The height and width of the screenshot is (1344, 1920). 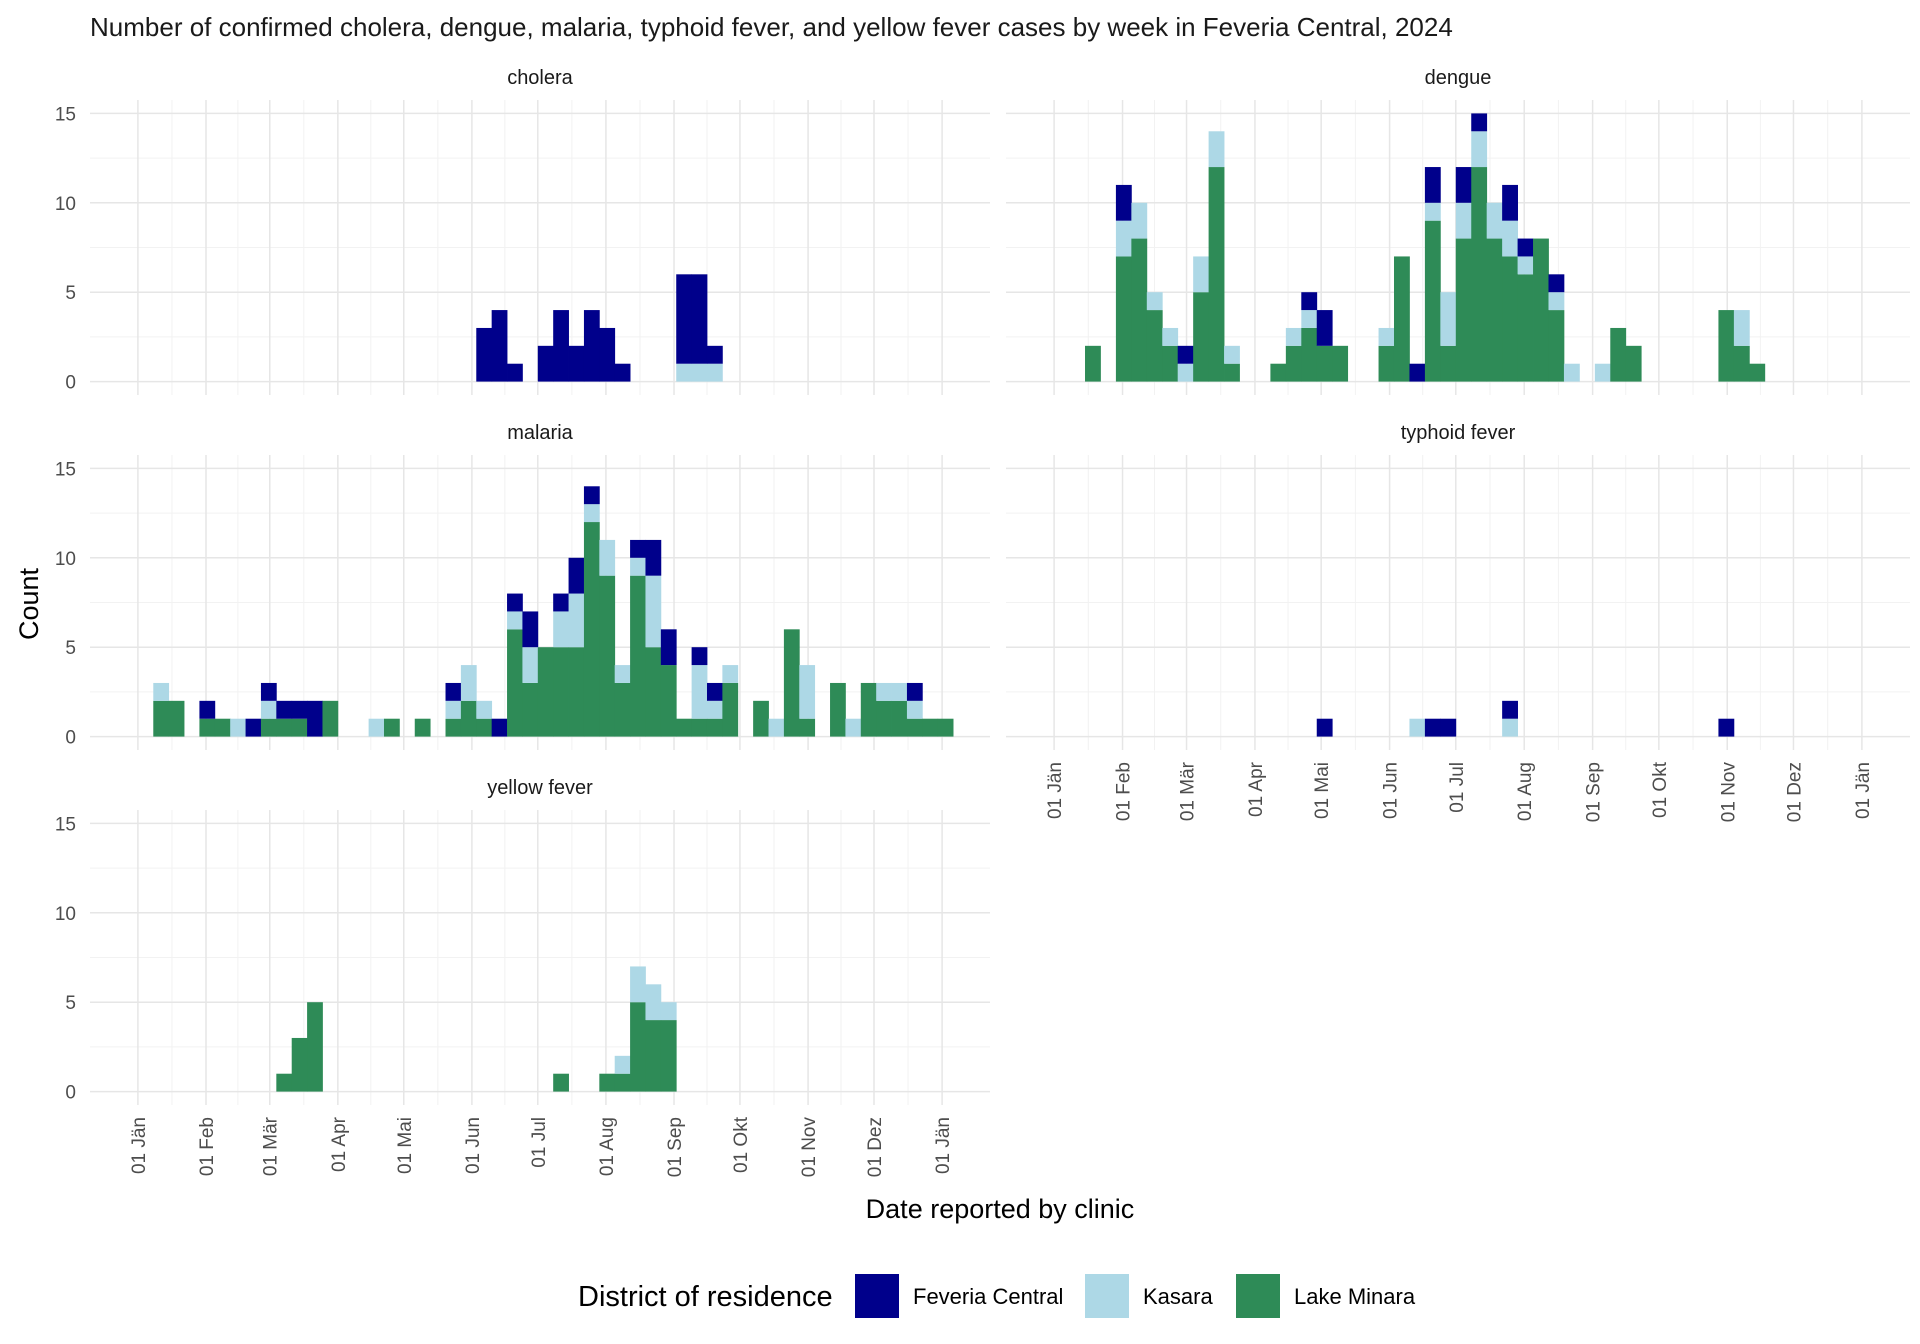 I want to click on x-tick-label: 01 Nov, so click(x=809, y=1147).